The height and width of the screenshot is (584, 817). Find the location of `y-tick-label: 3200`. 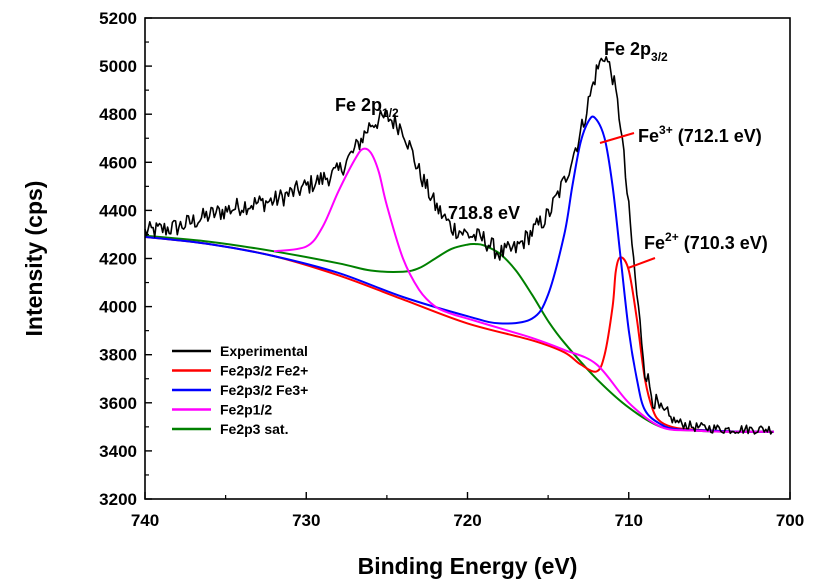

y-tick-label: 3200 is located at coordinates (118, 499).